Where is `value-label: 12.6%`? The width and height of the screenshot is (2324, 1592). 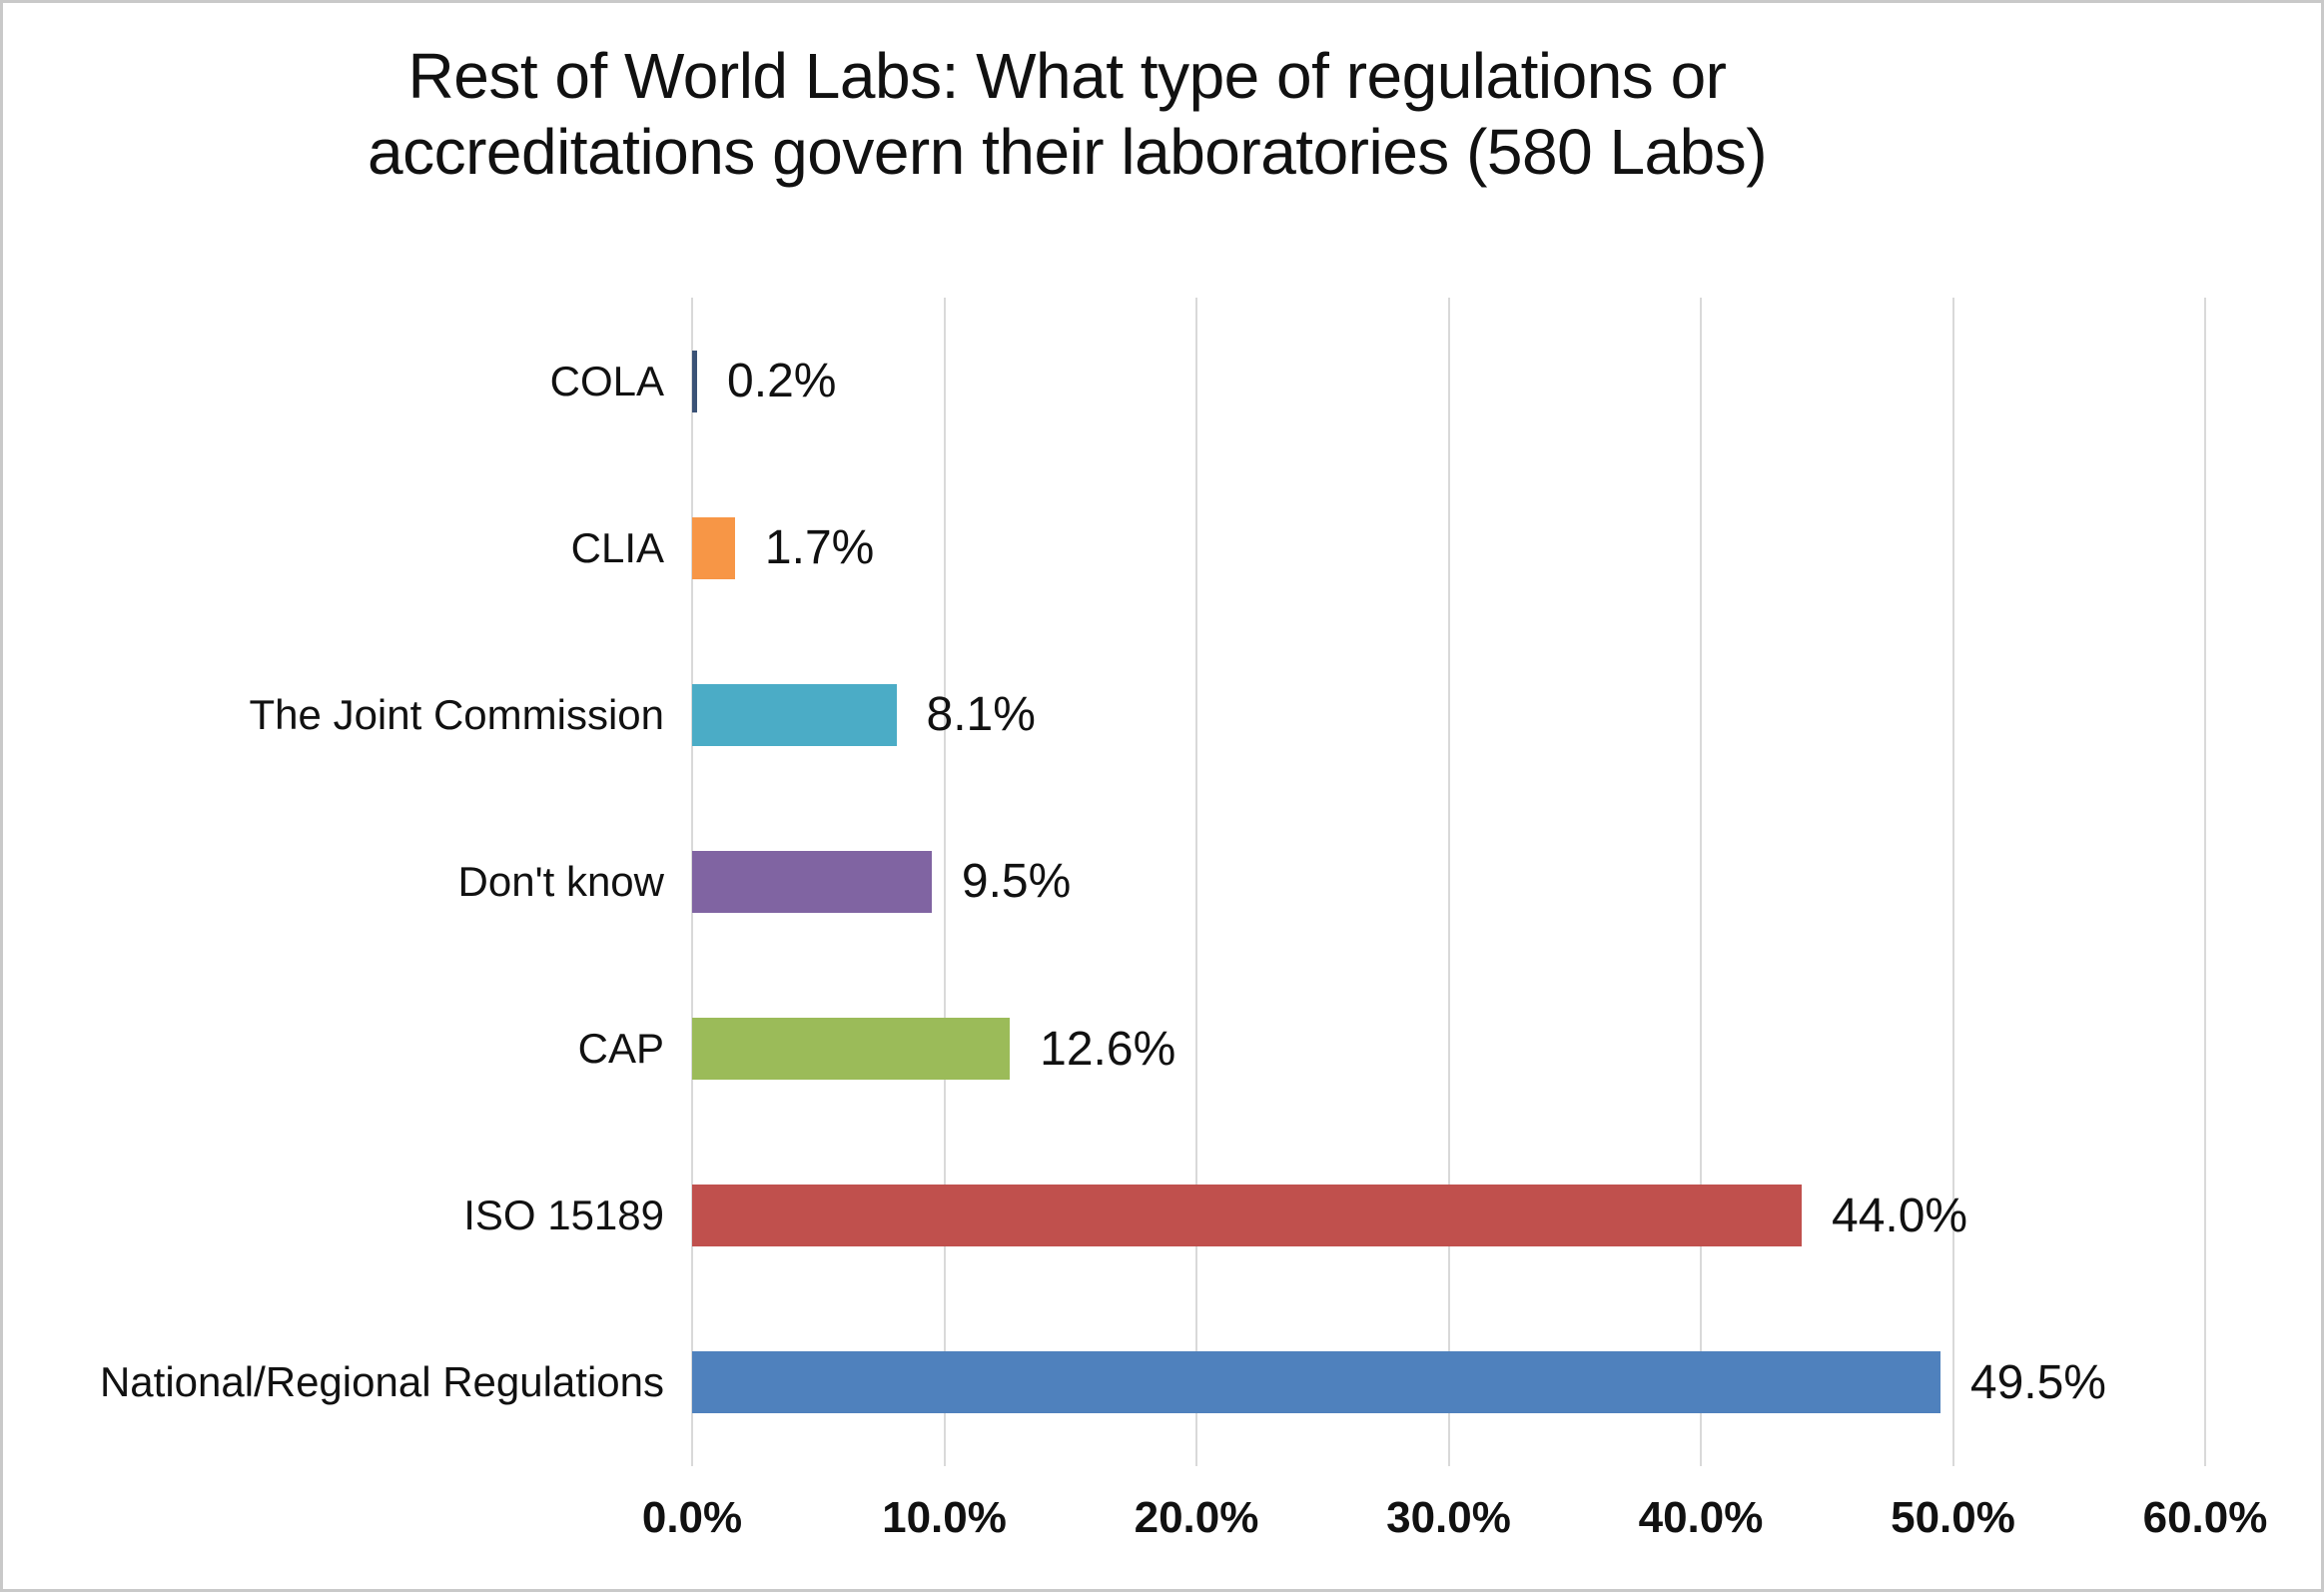 value-label: 12.6% is located at coordinates (1108, 1049).